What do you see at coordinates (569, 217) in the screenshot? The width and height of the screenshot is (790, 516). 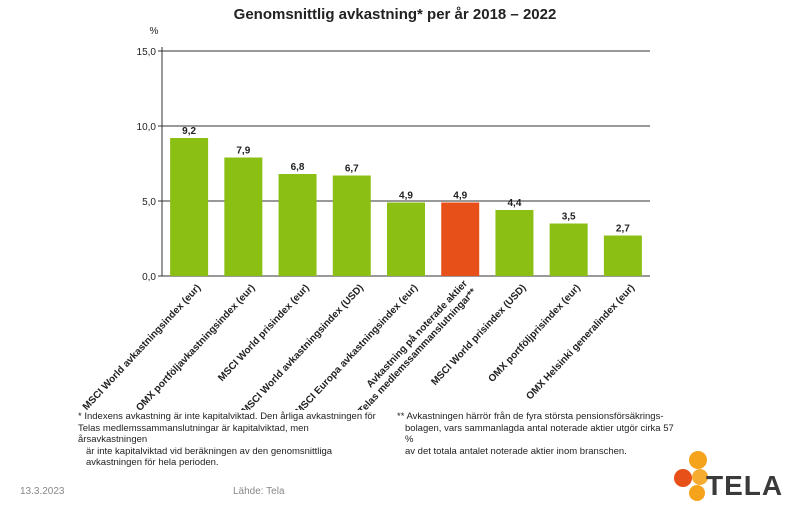 I see `bar-value-label: 3,5` at bounding box center [569, 217].